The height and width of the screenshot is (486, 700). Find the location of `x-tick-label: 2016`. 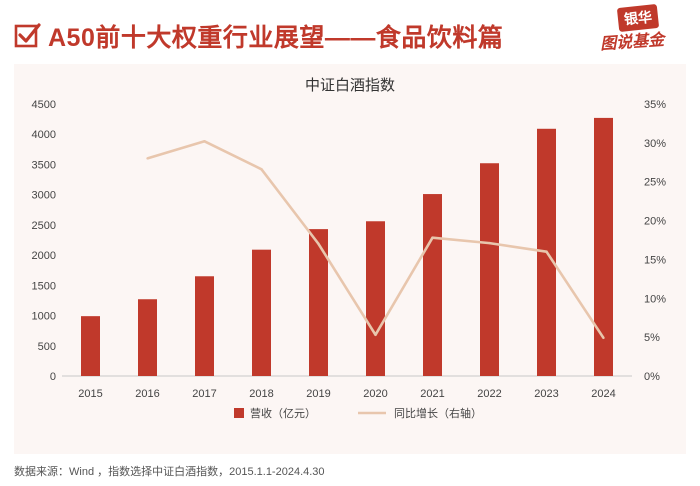

x-tick-label: 2016 is located at coordinates (147, 394).